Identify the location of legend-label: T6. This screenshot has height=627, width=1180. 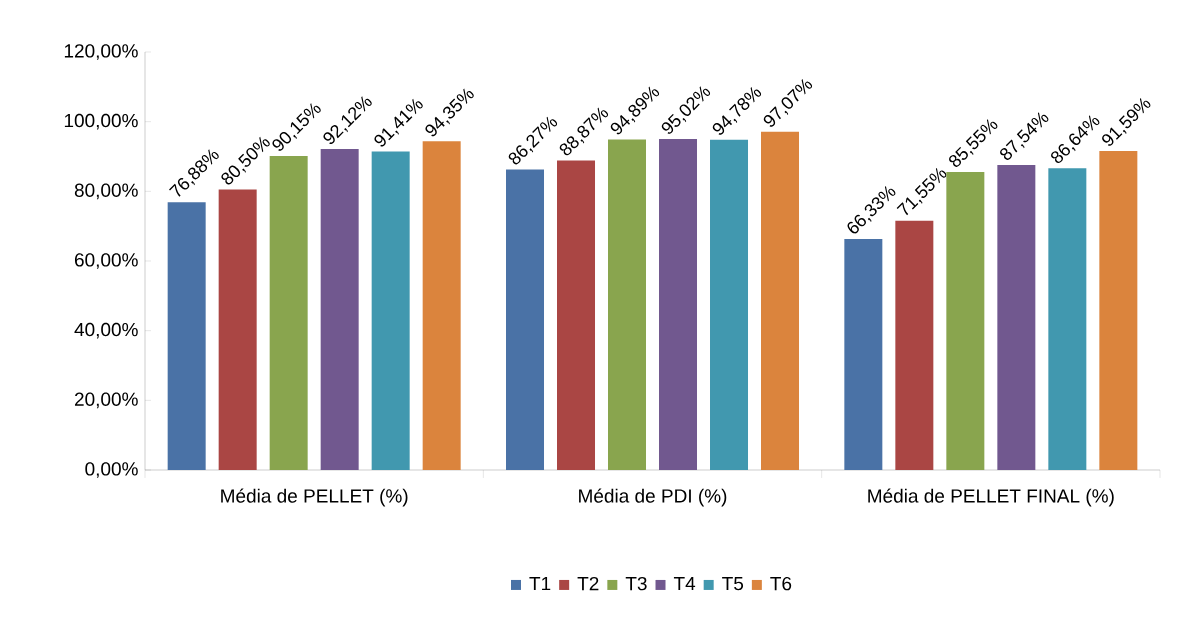
(781, 583).